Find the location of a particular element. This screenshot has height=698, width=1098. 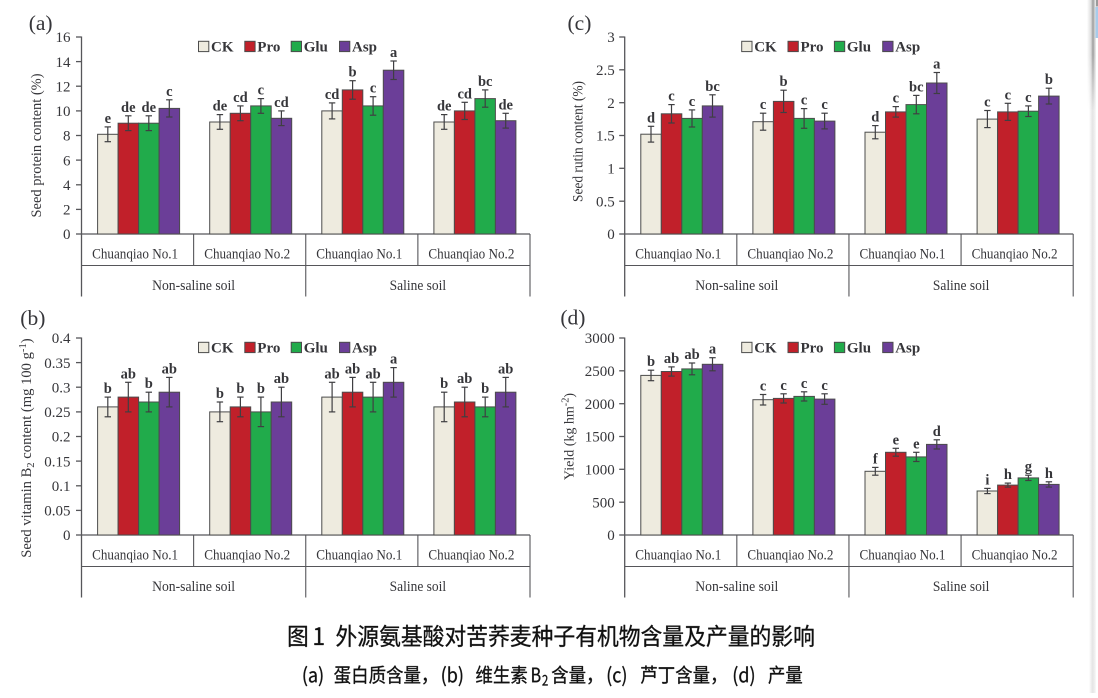

svg-text: 4 is located at coordinates (67, 186).